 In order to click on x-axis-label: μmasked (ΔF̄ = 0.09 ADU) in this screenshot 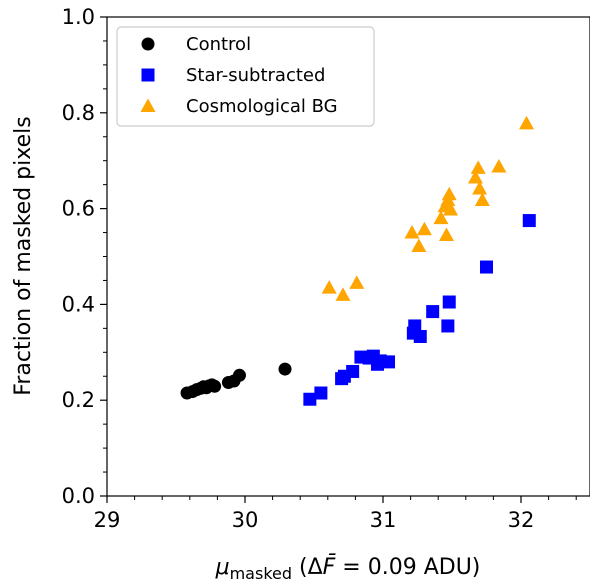, I will do `click(348, 568)`.